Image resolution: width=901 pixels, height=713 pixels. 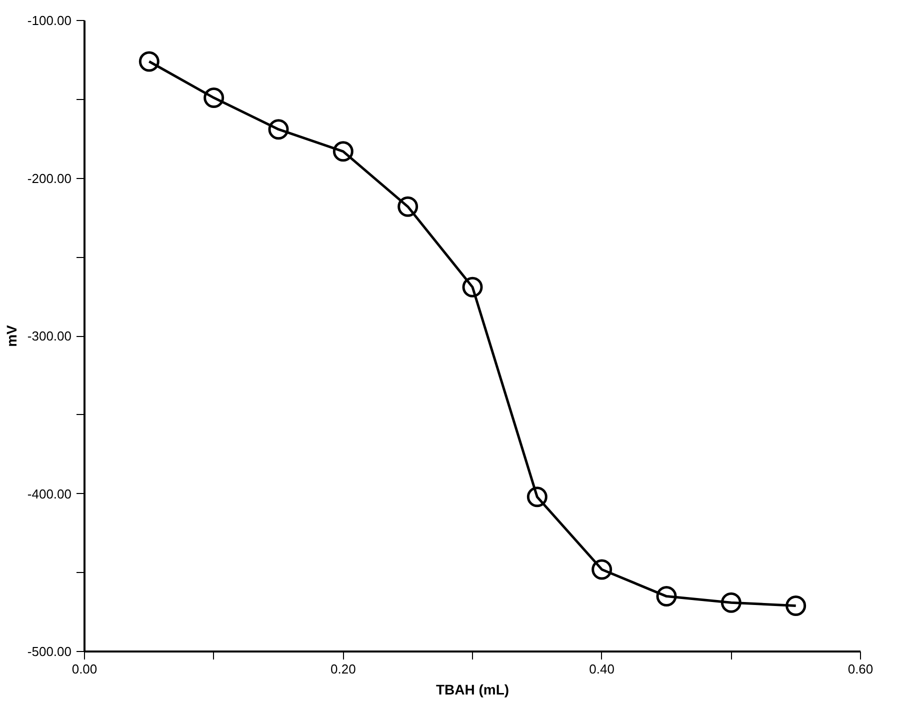 What do you see at coordinates (861, 669) in the screenshot?
I see `x-tick-label: 0.60` at bounding box center [861, 669].